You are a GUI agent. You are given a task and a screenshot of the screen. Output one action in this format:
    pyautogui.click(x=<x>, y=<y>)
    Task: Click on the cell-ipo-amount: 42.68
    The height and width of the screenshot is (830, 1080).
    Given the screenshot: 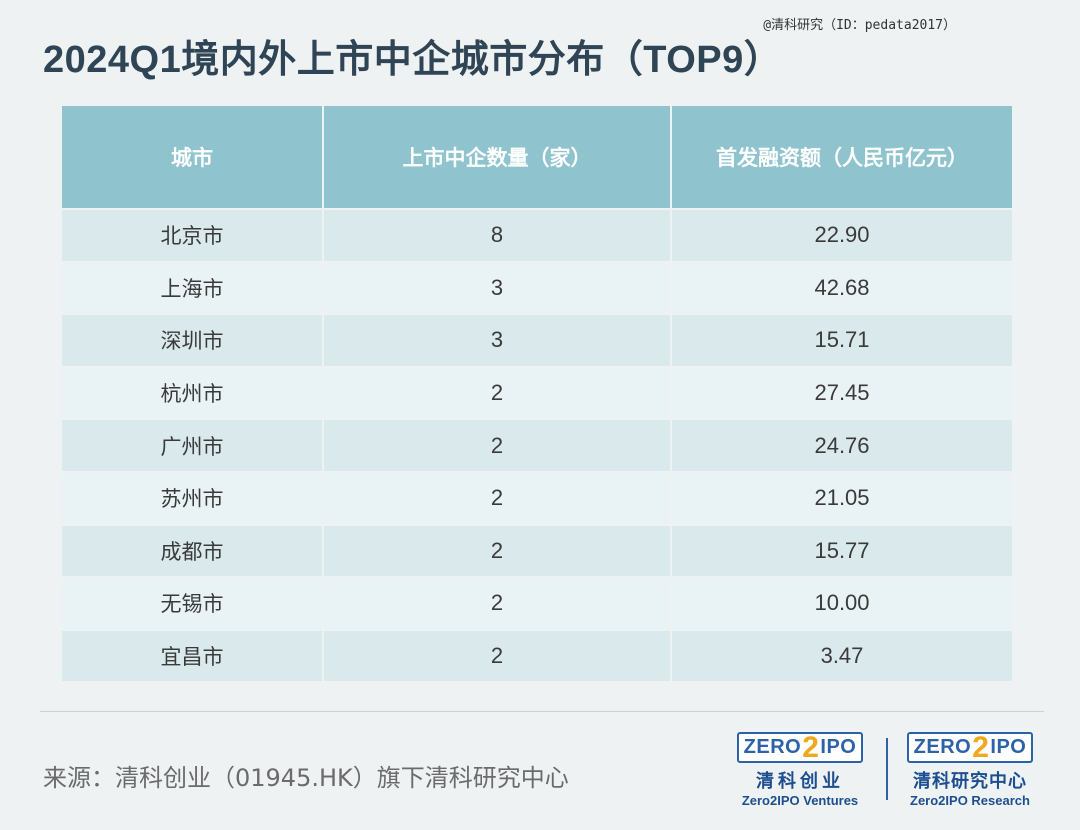 What is the action you would take?
    pyautogui.click(x=841, y=287)
    